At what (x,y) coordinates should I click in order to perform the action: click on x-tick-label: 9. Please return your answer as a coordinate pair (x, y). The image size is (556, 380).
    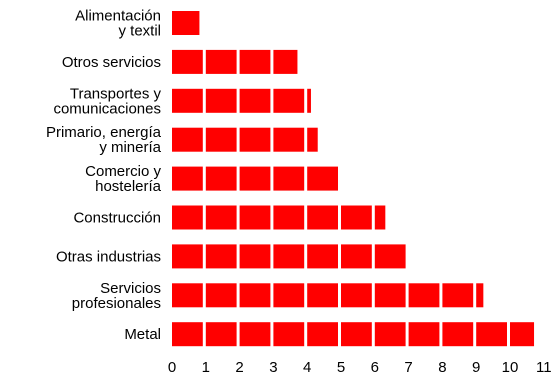
    Looking at the image, I should click on (476, 367).